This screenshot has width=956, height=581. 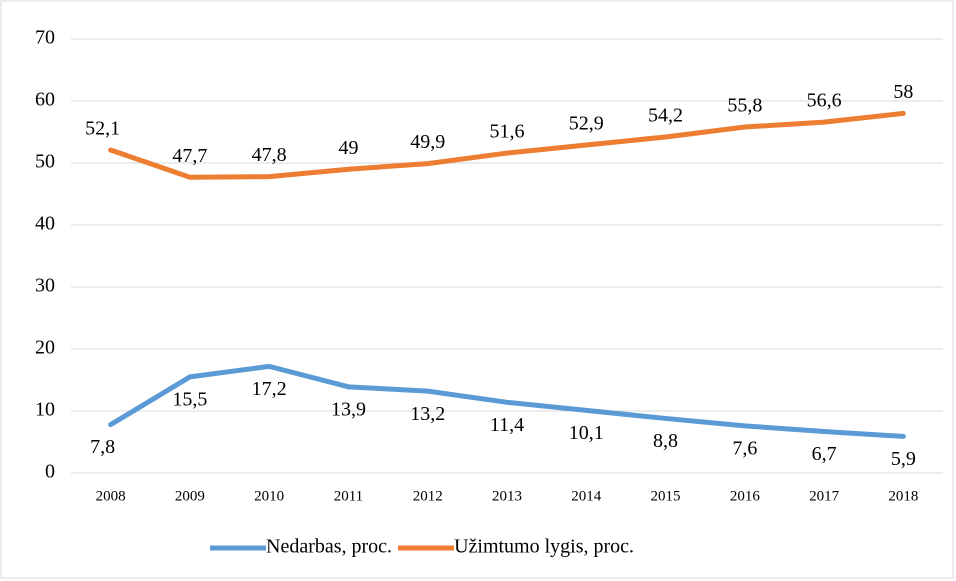 What do you see at coordinates (348, 409) in the screenshot?
I see `data-label: 13,9` at bounding box center [348, 409].